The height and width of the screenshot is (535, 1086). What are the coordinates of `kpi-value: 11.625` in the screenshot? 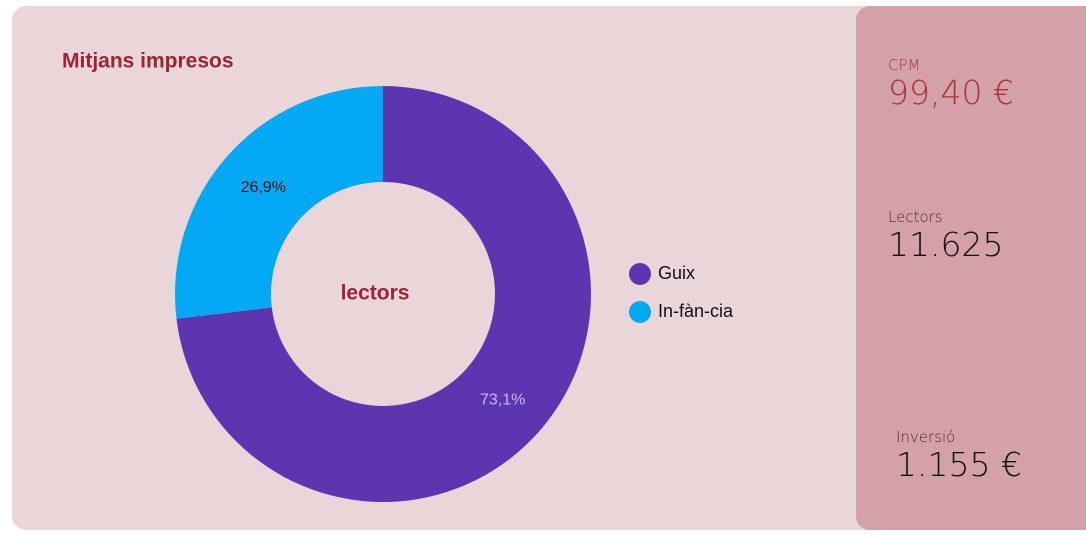 It's located at (946, 244).